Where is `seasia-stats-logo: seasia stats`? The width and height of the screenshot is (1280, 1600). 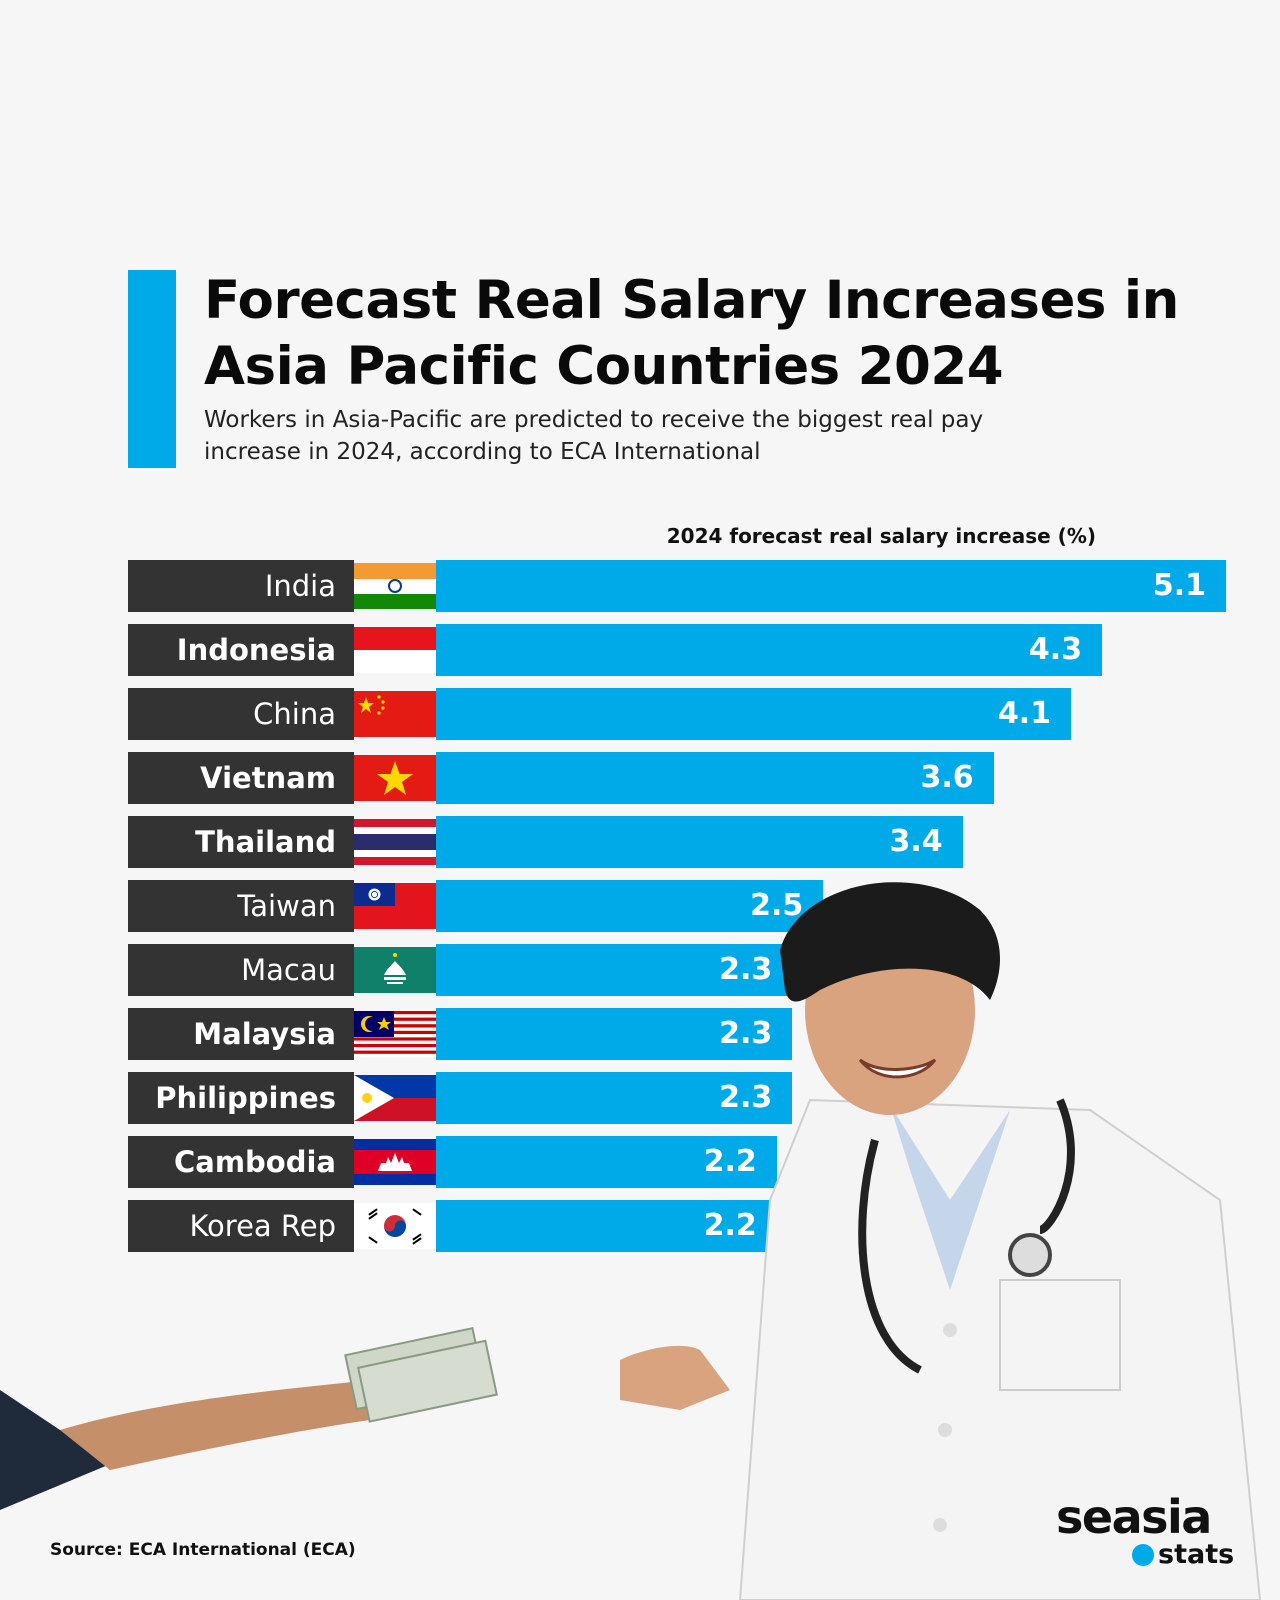 seasia-stats-logo: seasia stats is located at coordinates (1146, 1532).